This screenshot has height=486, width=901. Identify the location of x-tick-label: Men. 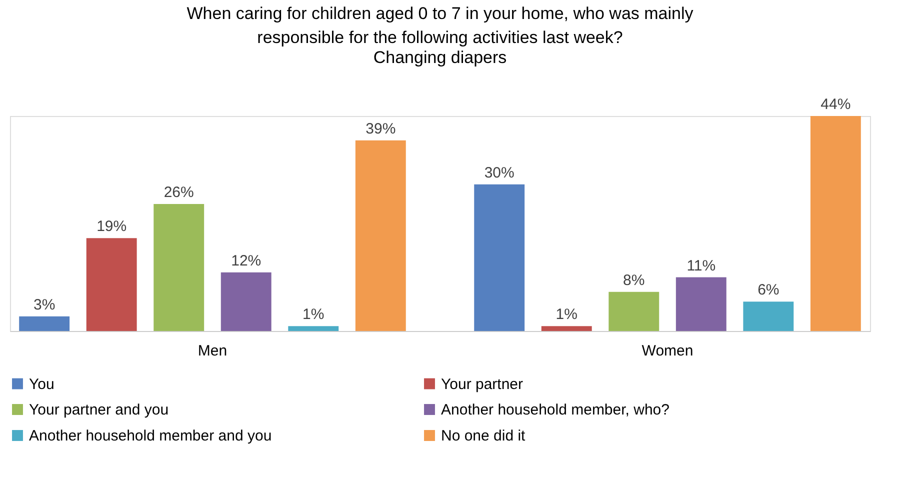
(213, 351).